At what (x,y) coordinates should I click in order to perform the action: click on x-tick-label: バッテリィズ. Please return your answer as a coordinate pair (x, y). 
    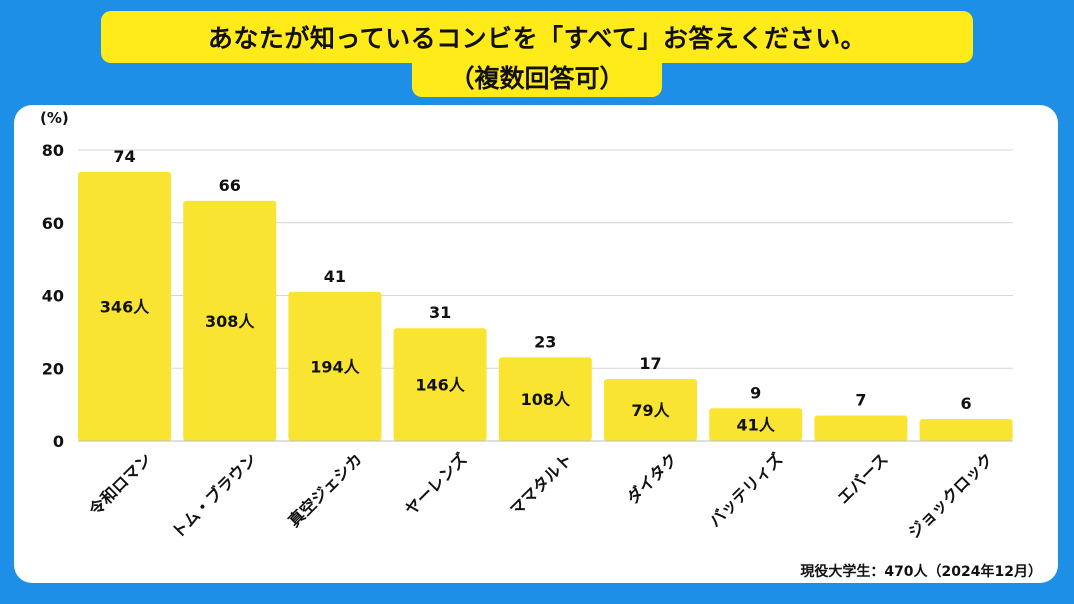
    Looking at the image, I should click on (745, 489).